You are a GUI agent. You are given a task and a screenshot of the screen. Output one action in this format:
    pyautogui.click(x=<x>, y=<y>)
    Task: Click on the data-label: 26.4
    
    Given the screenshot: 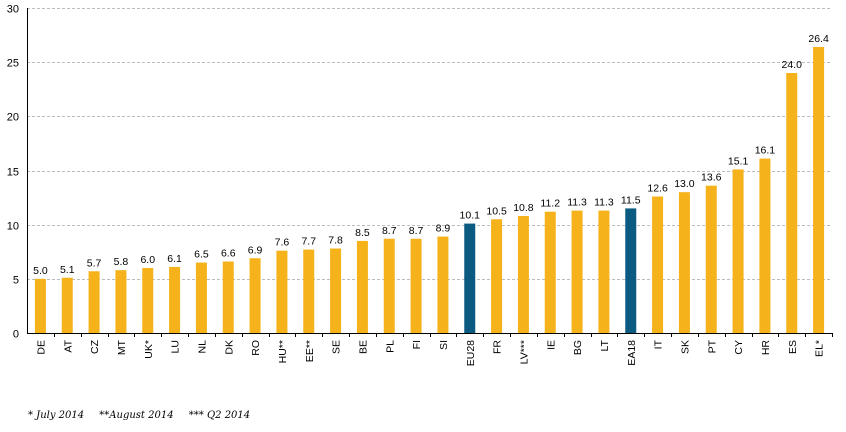 What is the action you would take?
    pyautogui.click(x=818, y=39)
    